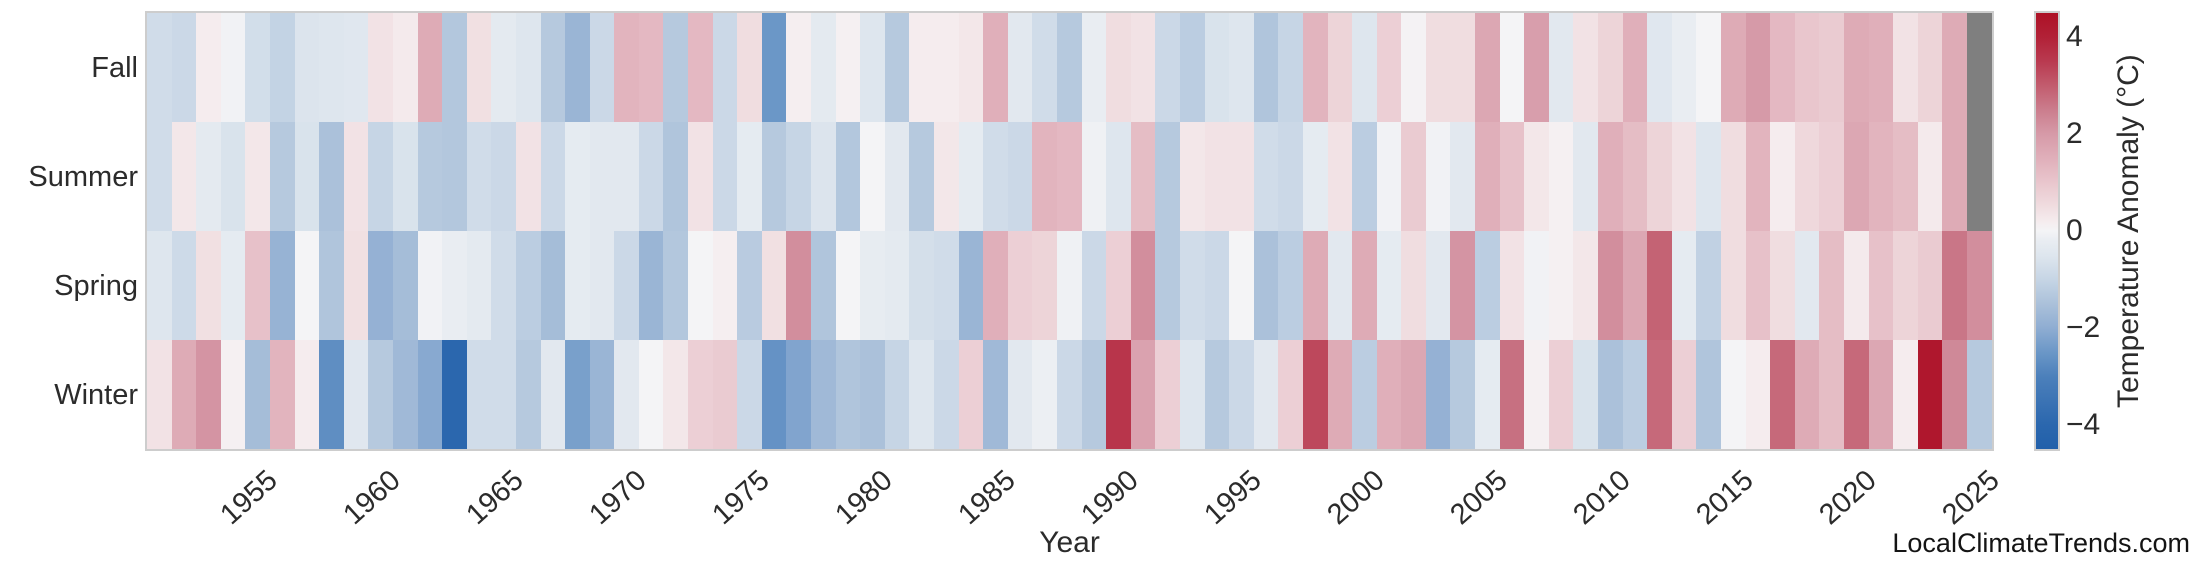 The image size is (2200, 585). Describe the element at coordinates (2083, 424) in the screenshot. I see `colorbar-tick-label: −4` at that location.